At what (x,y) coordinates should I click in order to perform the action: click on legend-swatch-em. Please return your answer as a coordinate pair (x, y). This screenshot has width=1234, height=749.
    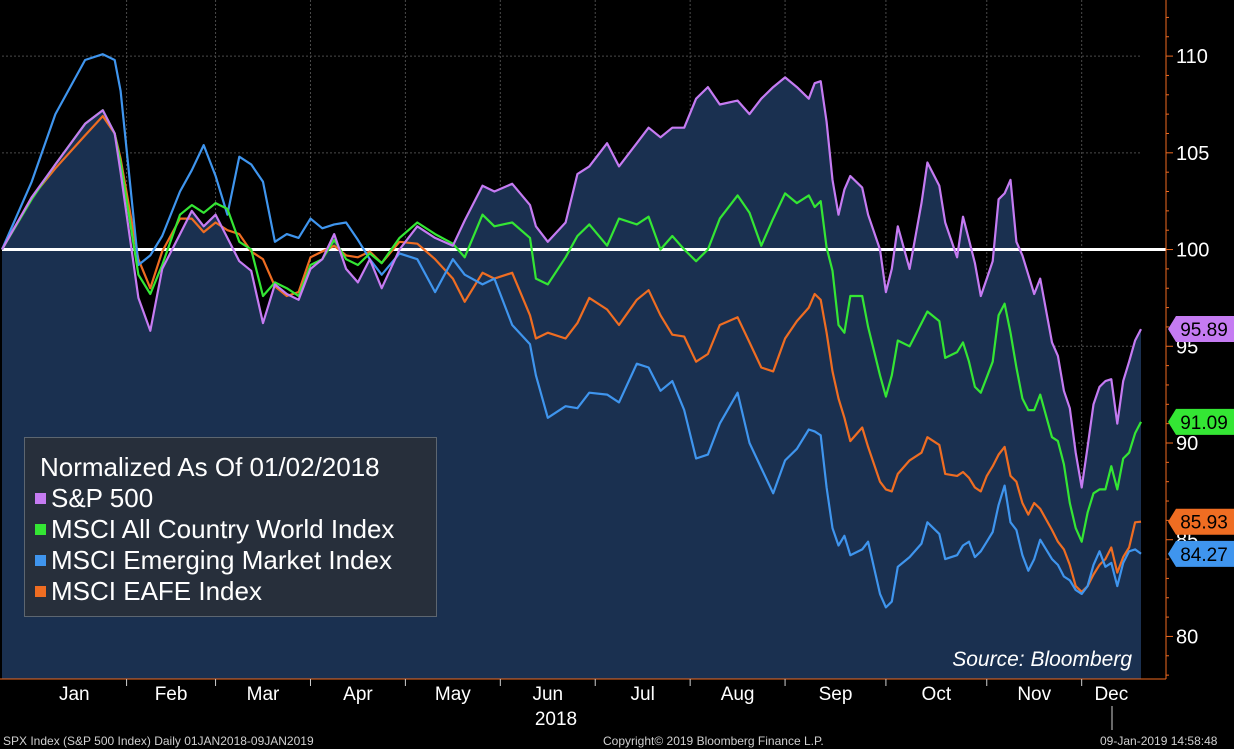
    Looking at the image, I should click on (40, 560).